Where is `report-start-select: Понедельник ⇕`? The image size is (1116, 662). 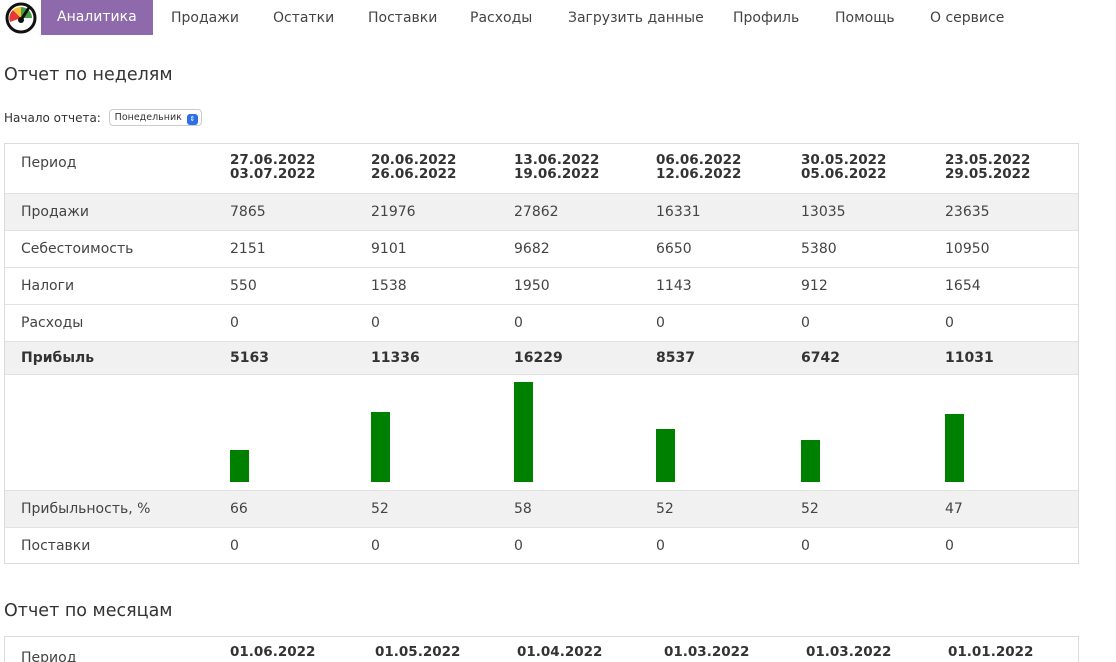 report-start-select: Понедельник ⇕ is located at coordinates (155, 117).